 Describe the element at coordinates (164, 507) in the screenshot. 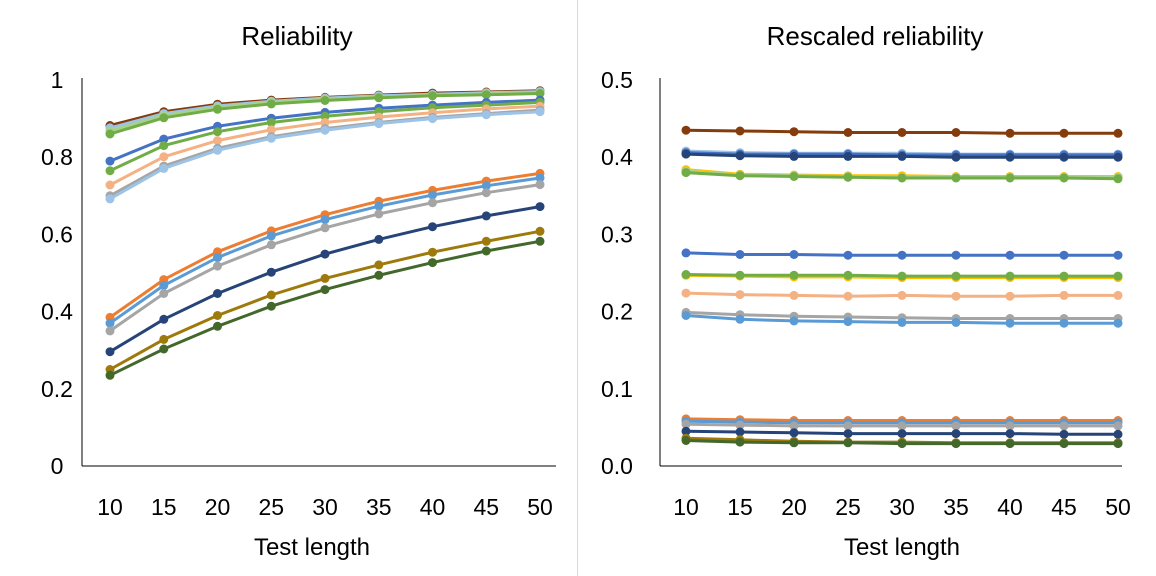

I see `x-tick-label: 15` at that location.